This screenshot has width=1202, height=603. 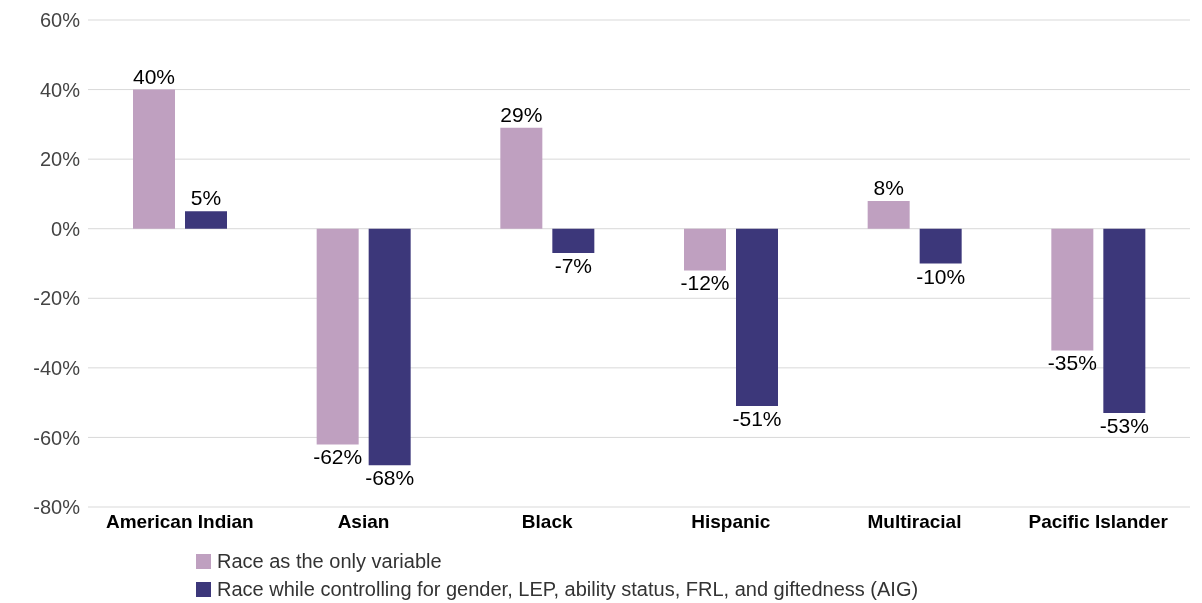 What do you see at coordinates (179, 522) in the screenshot?
I see `x-tick-label: American Indian` at bounding box center [179, 522].